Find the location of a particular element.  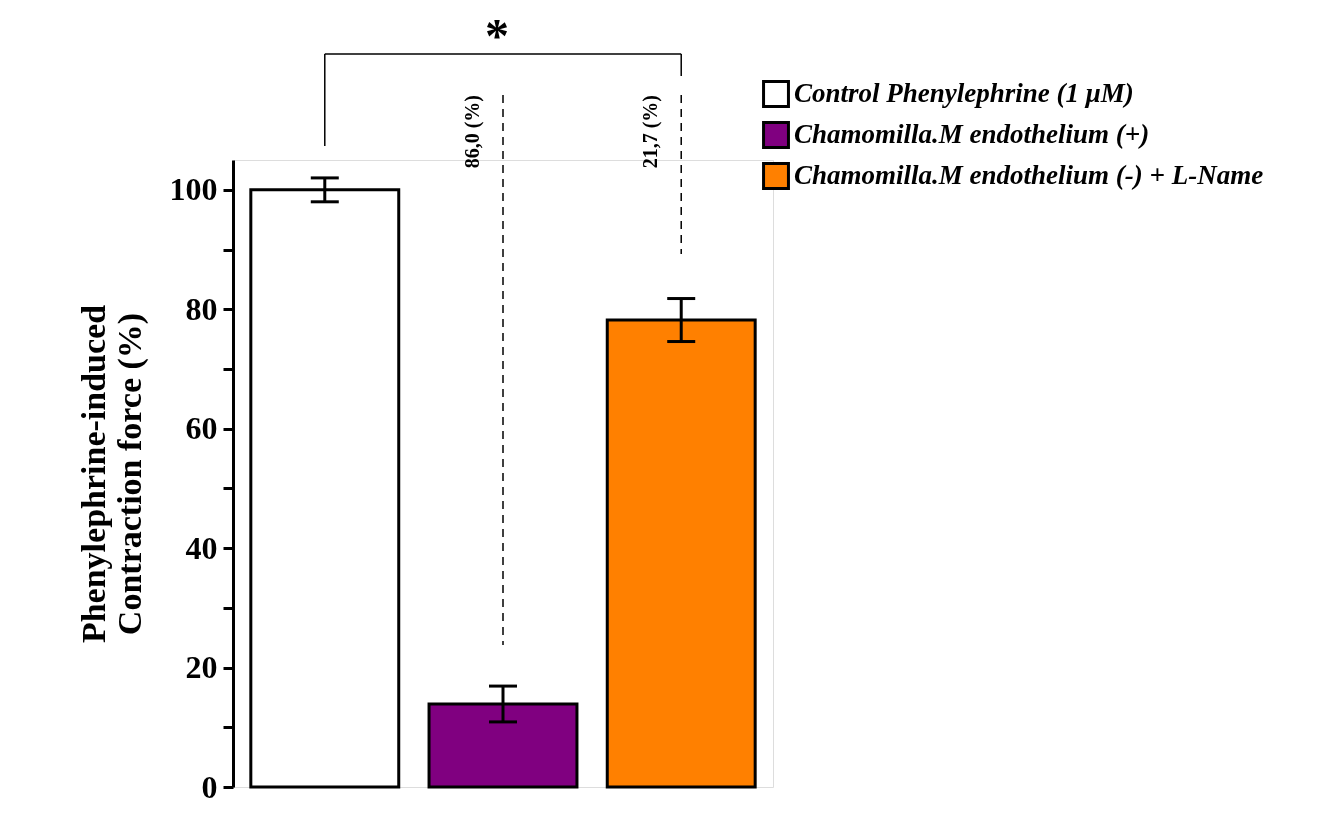

y-tick-label: 20 is located at coordinates (201, 667).